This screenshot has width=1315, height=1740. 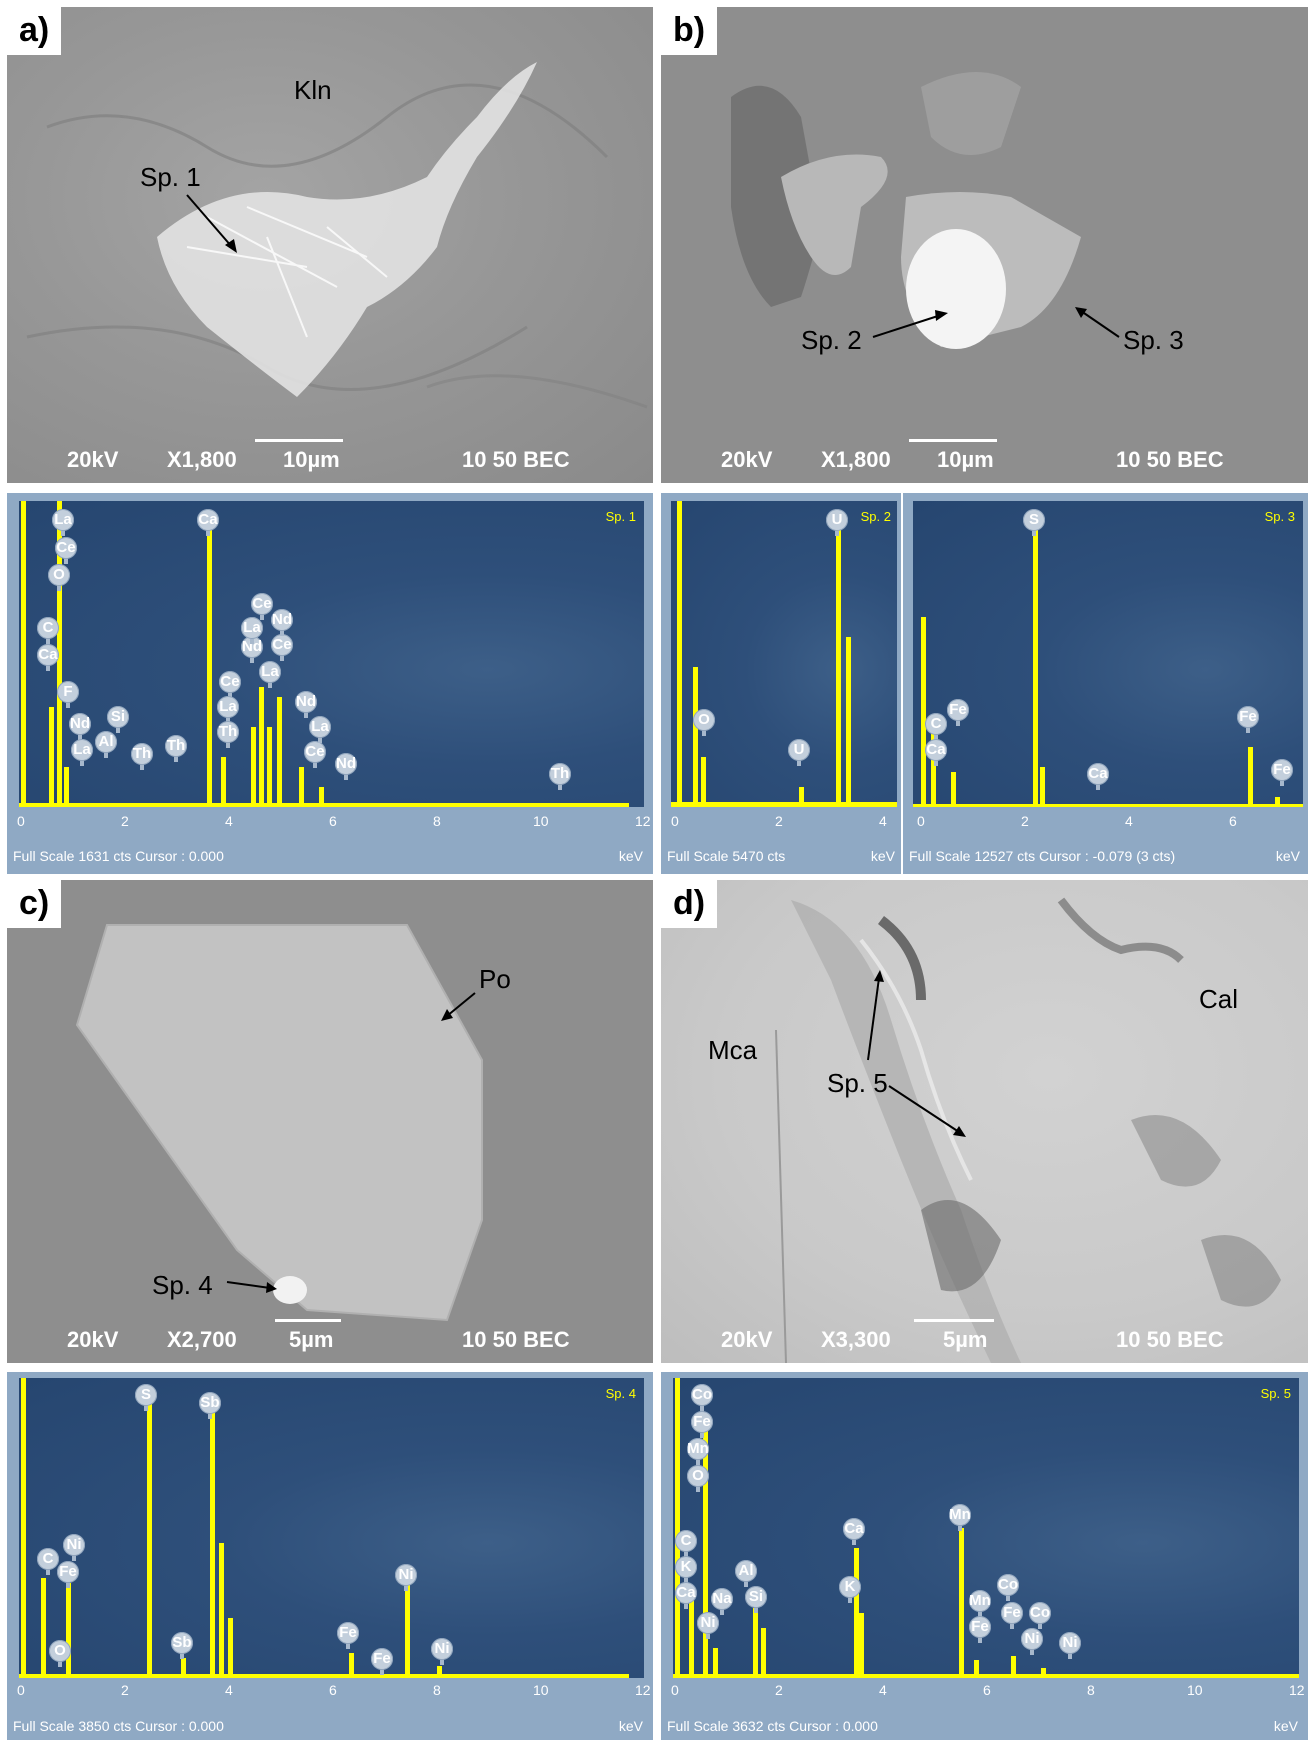 What do you see at coordinates (299, 440) in the screenshot?
I see `sem-a-scalebar` at bounding box center [299, 440].